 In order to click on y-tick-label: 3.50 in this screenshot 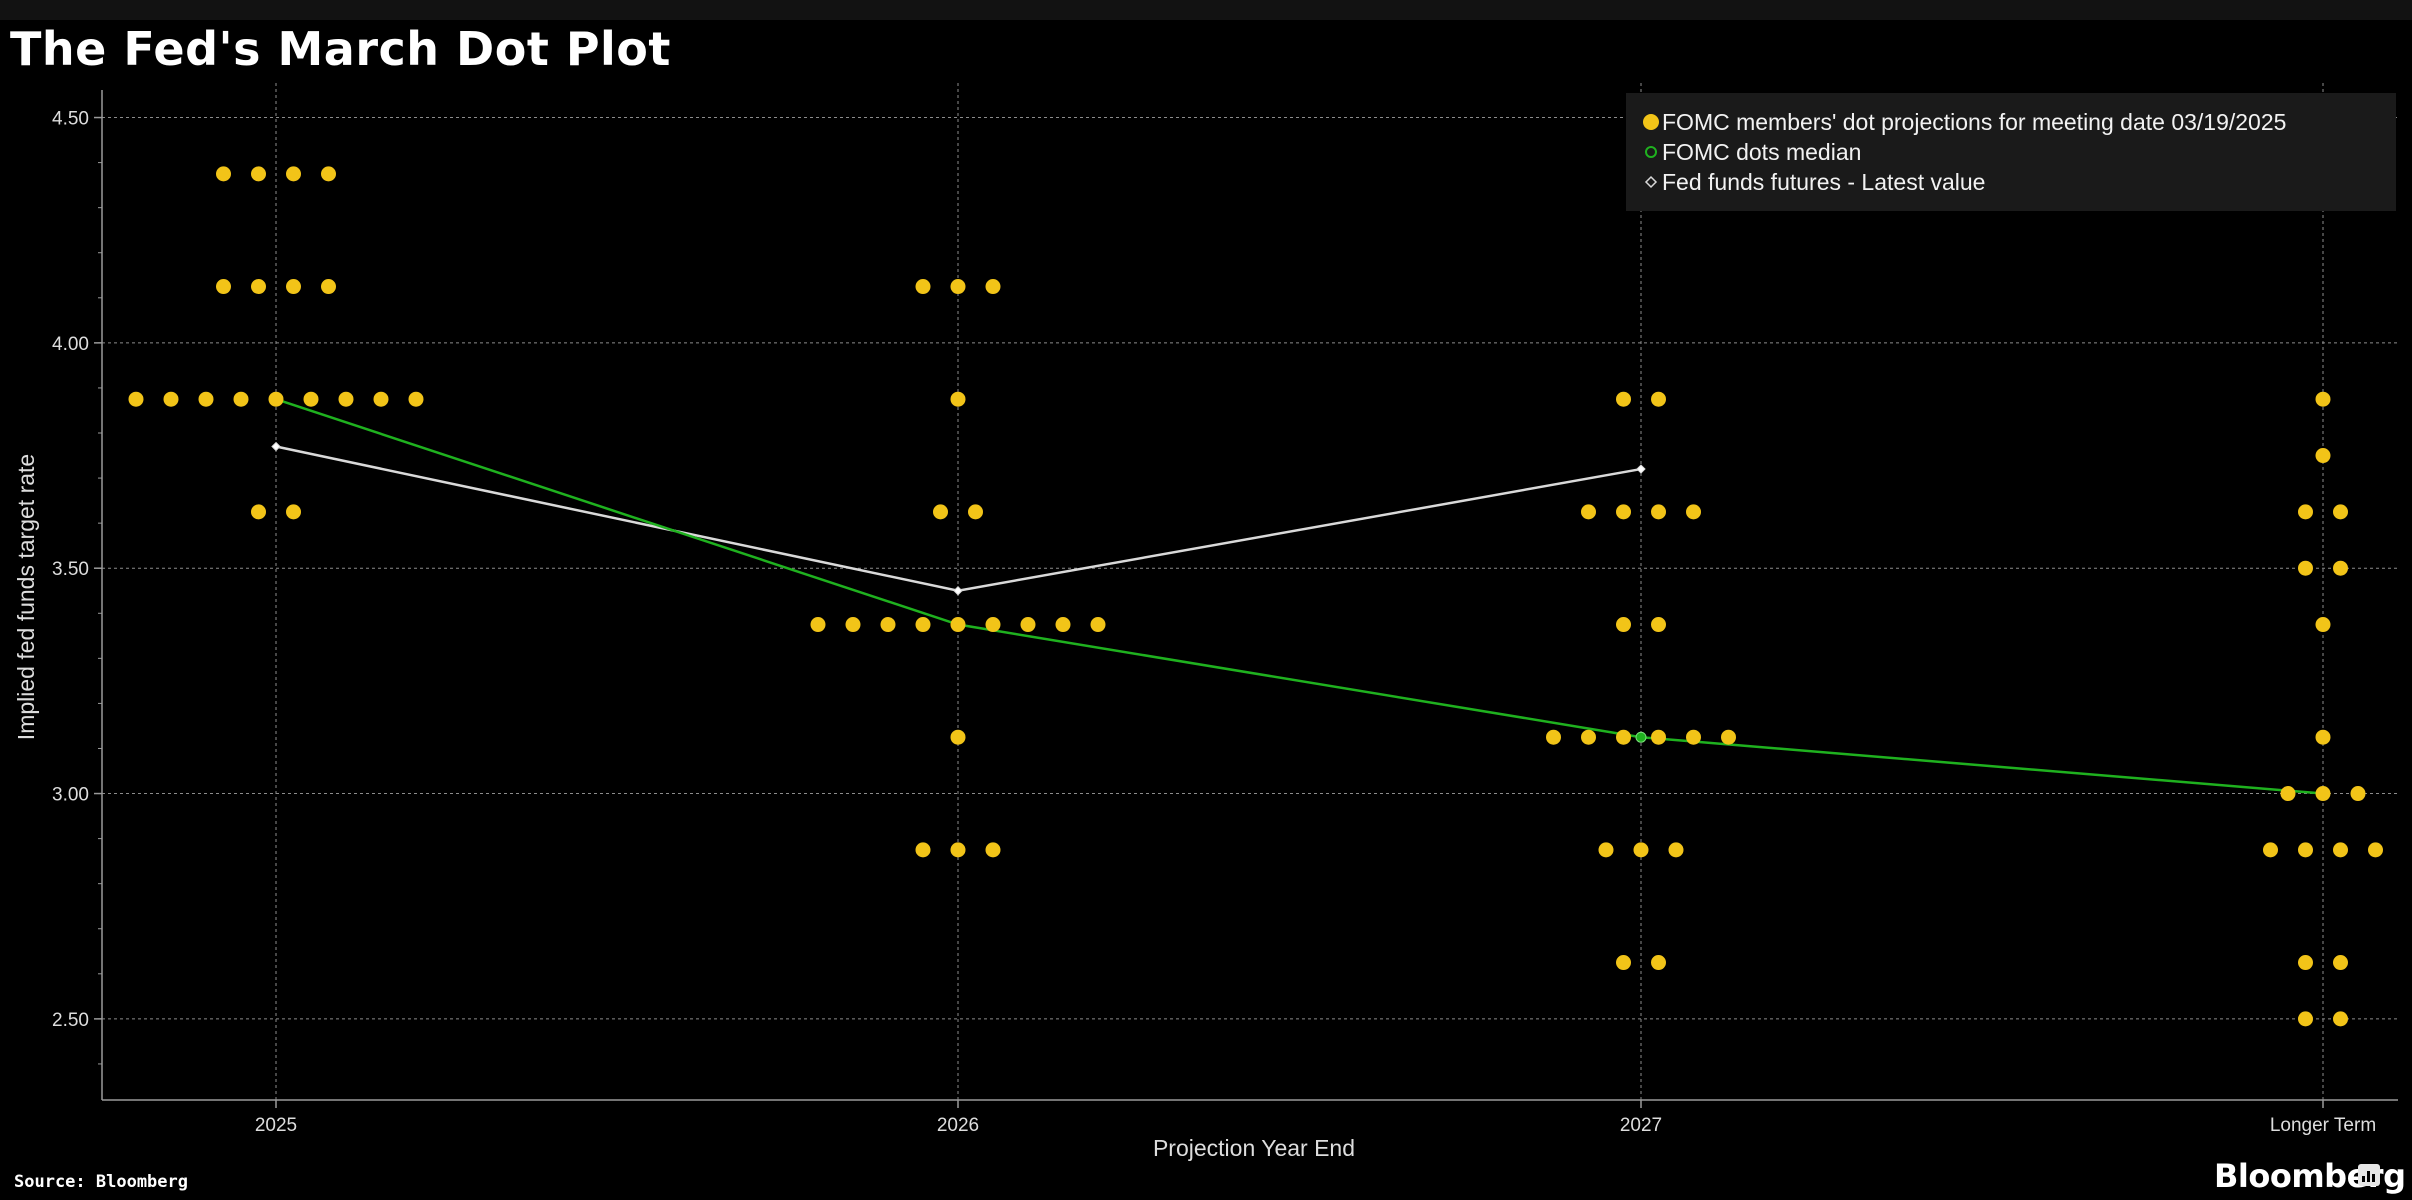, I will do `click(70, 569)`.